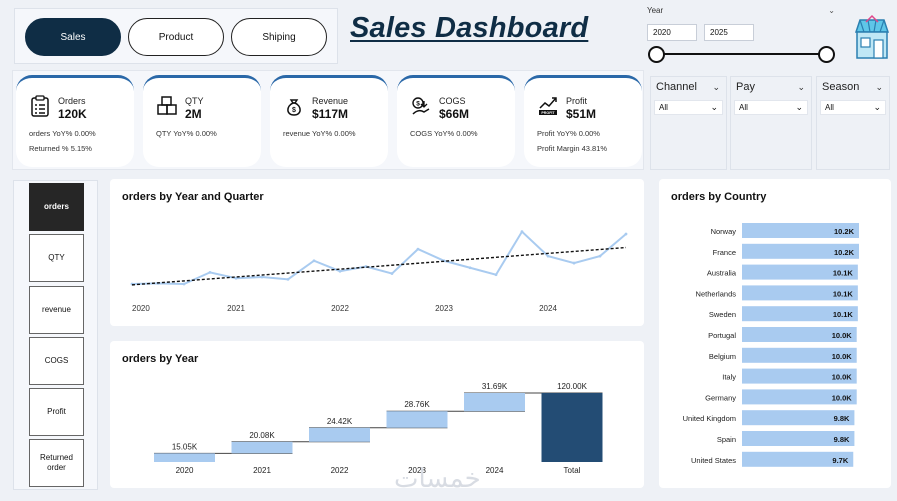  Describe the element at coordinates (186, 133) in the screenshot. I see `kpi-subtext: QTY YoY% 0.00%` at that location.